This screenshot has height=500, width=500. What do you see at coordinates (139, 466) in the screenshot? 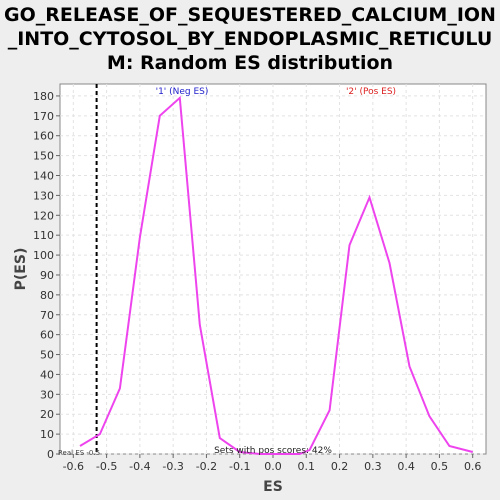
I see `x-tick-label: -0.4` at bounding box center [139, 466].